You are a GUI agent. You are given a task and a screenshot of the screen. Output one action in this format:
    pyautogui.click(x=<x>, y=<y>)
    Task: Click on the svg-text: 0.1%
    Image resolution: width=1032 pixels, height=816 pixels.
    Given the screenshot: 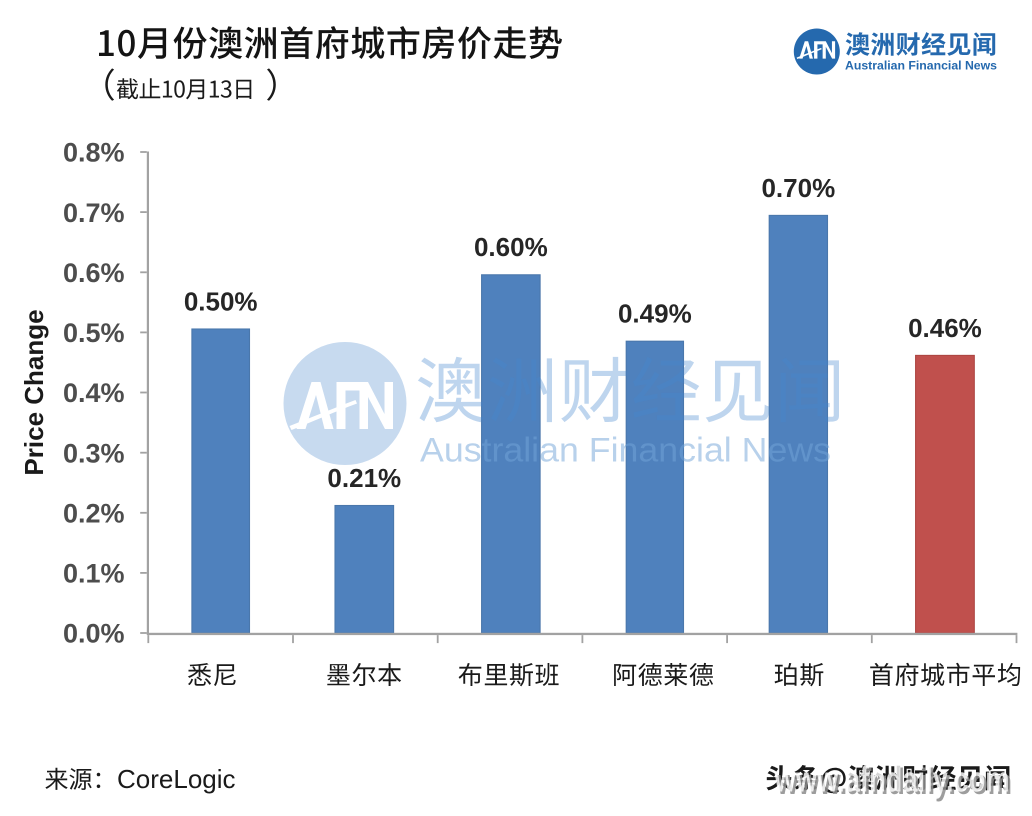 What is the action you would take?
    pyautogui.click(x=94, y=574)
    